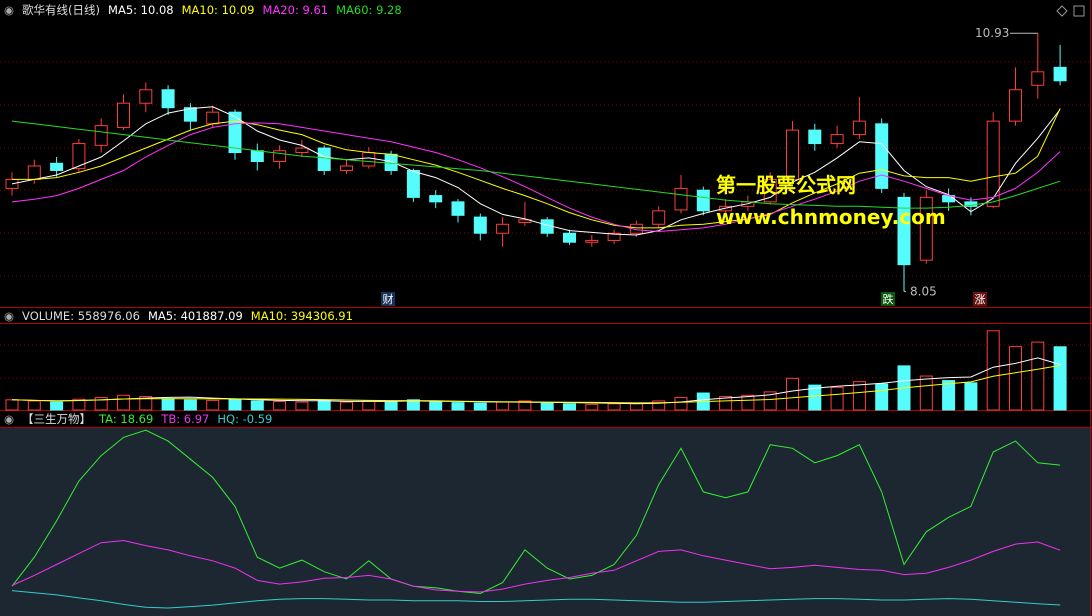  Describe the element at coordinates (321, 316) in the screenshot. I see `legend-value: 394306.91` at that location.